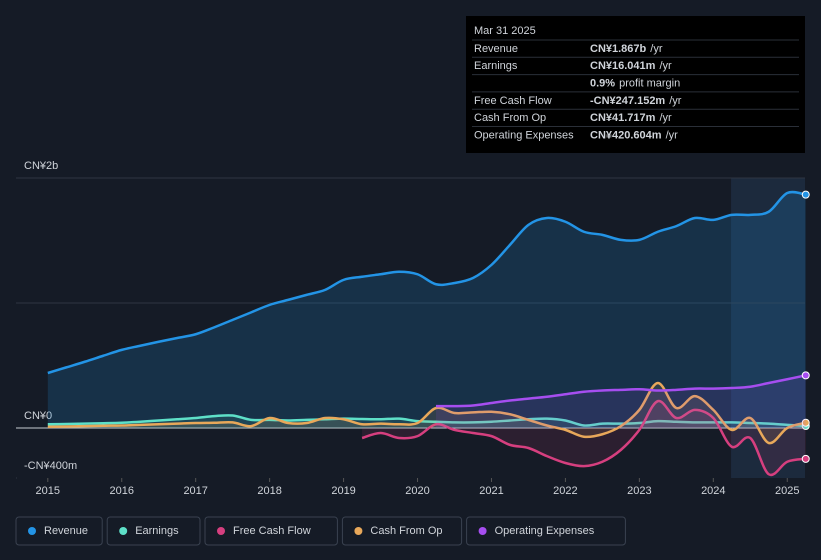 This screenshot has width=821, height=560. What do you see at coordinates (343, 491) in the screenshot?
I see `x-tick-label: 2019` at bounding box center [343, 491].